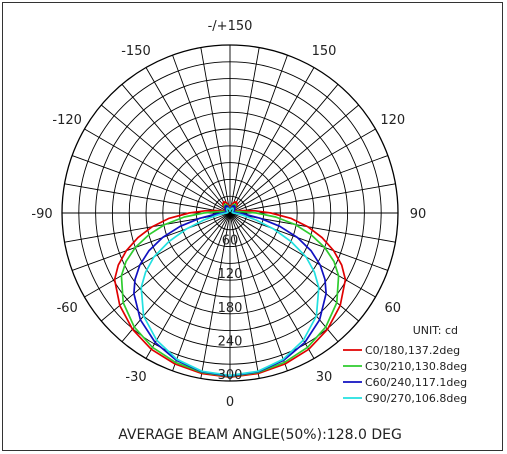 This screenshot has height=454, width=507. Describe the element at coordinates (67, 308) in the screenshot. I see `angle-tick-label: -60` at that location.